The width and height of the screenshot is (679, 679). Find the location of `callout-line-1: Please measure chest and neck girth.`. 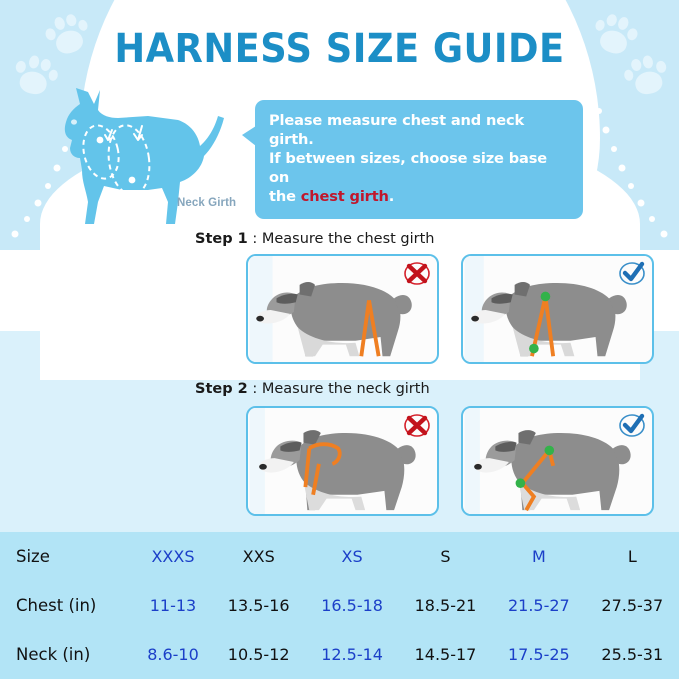

callout-line-1: Please measure chest and neck girth. is located at coordinates (397, 130).